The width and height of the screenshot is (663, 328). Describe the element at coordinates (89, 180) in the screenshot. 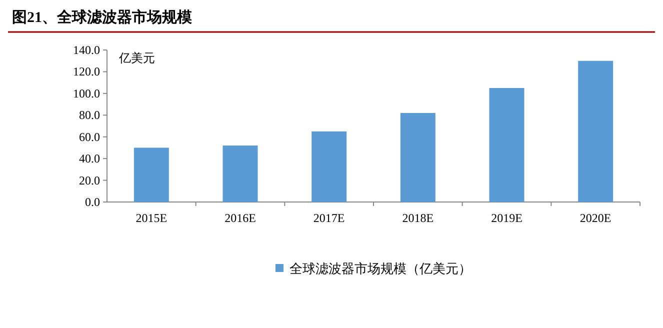

I see `y-tick-label: 20.0` at that location.